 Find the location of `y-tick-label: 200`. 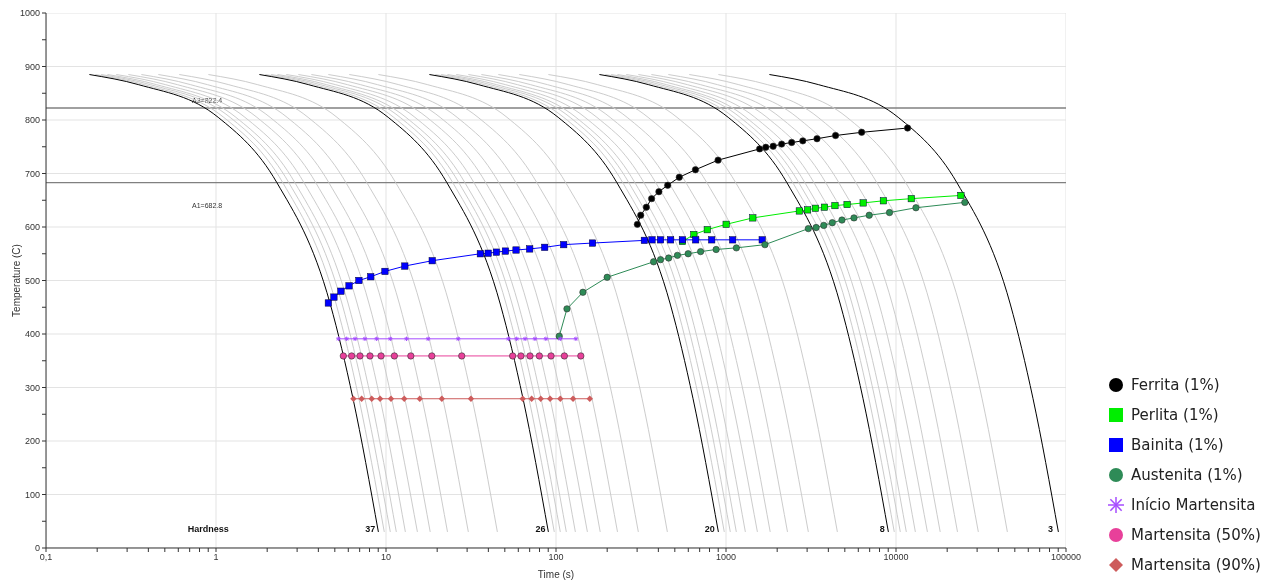

y-tick-label: 200 is located at coordinates (32, 441).